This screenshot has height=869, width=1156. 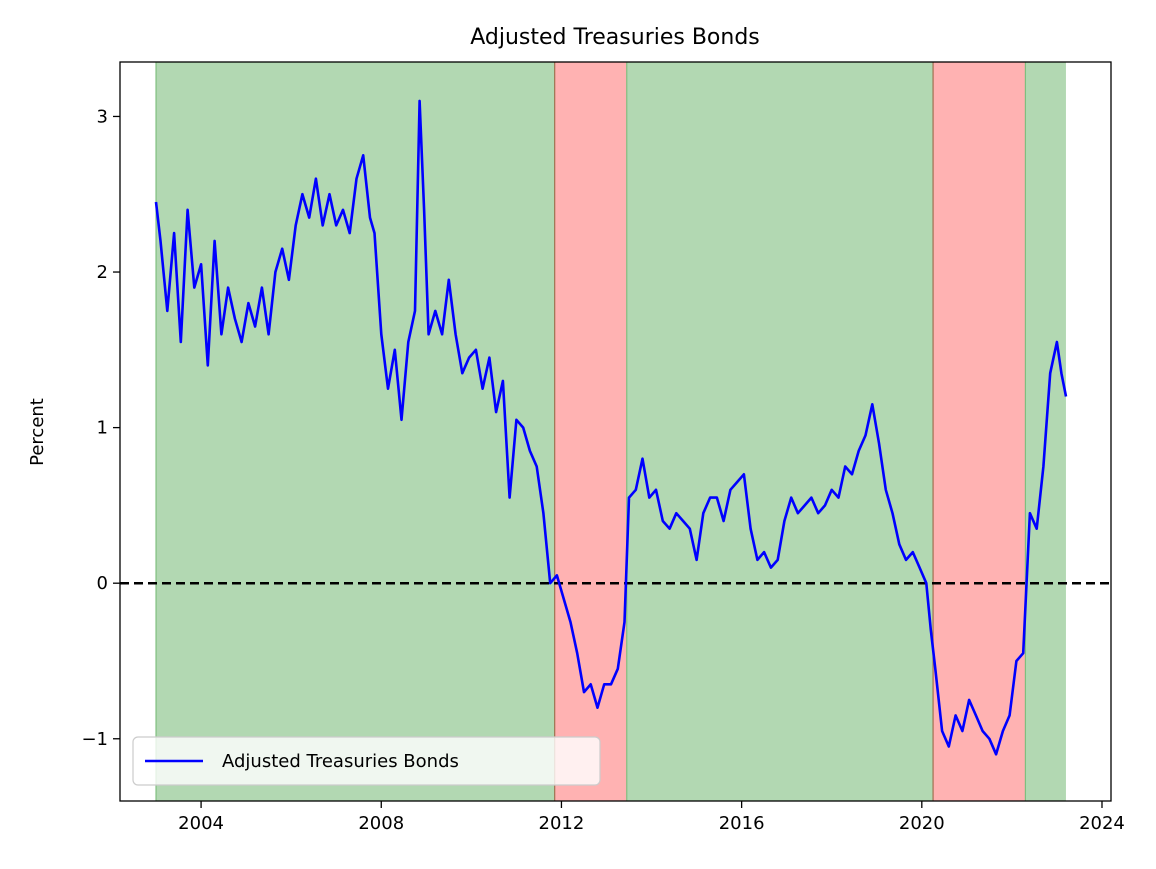 What do you see at coordinates (340, 761) in the screenshot?
I see `legend-label: Adjusted Treasuries Bonds` at bounding box center [340, 761].